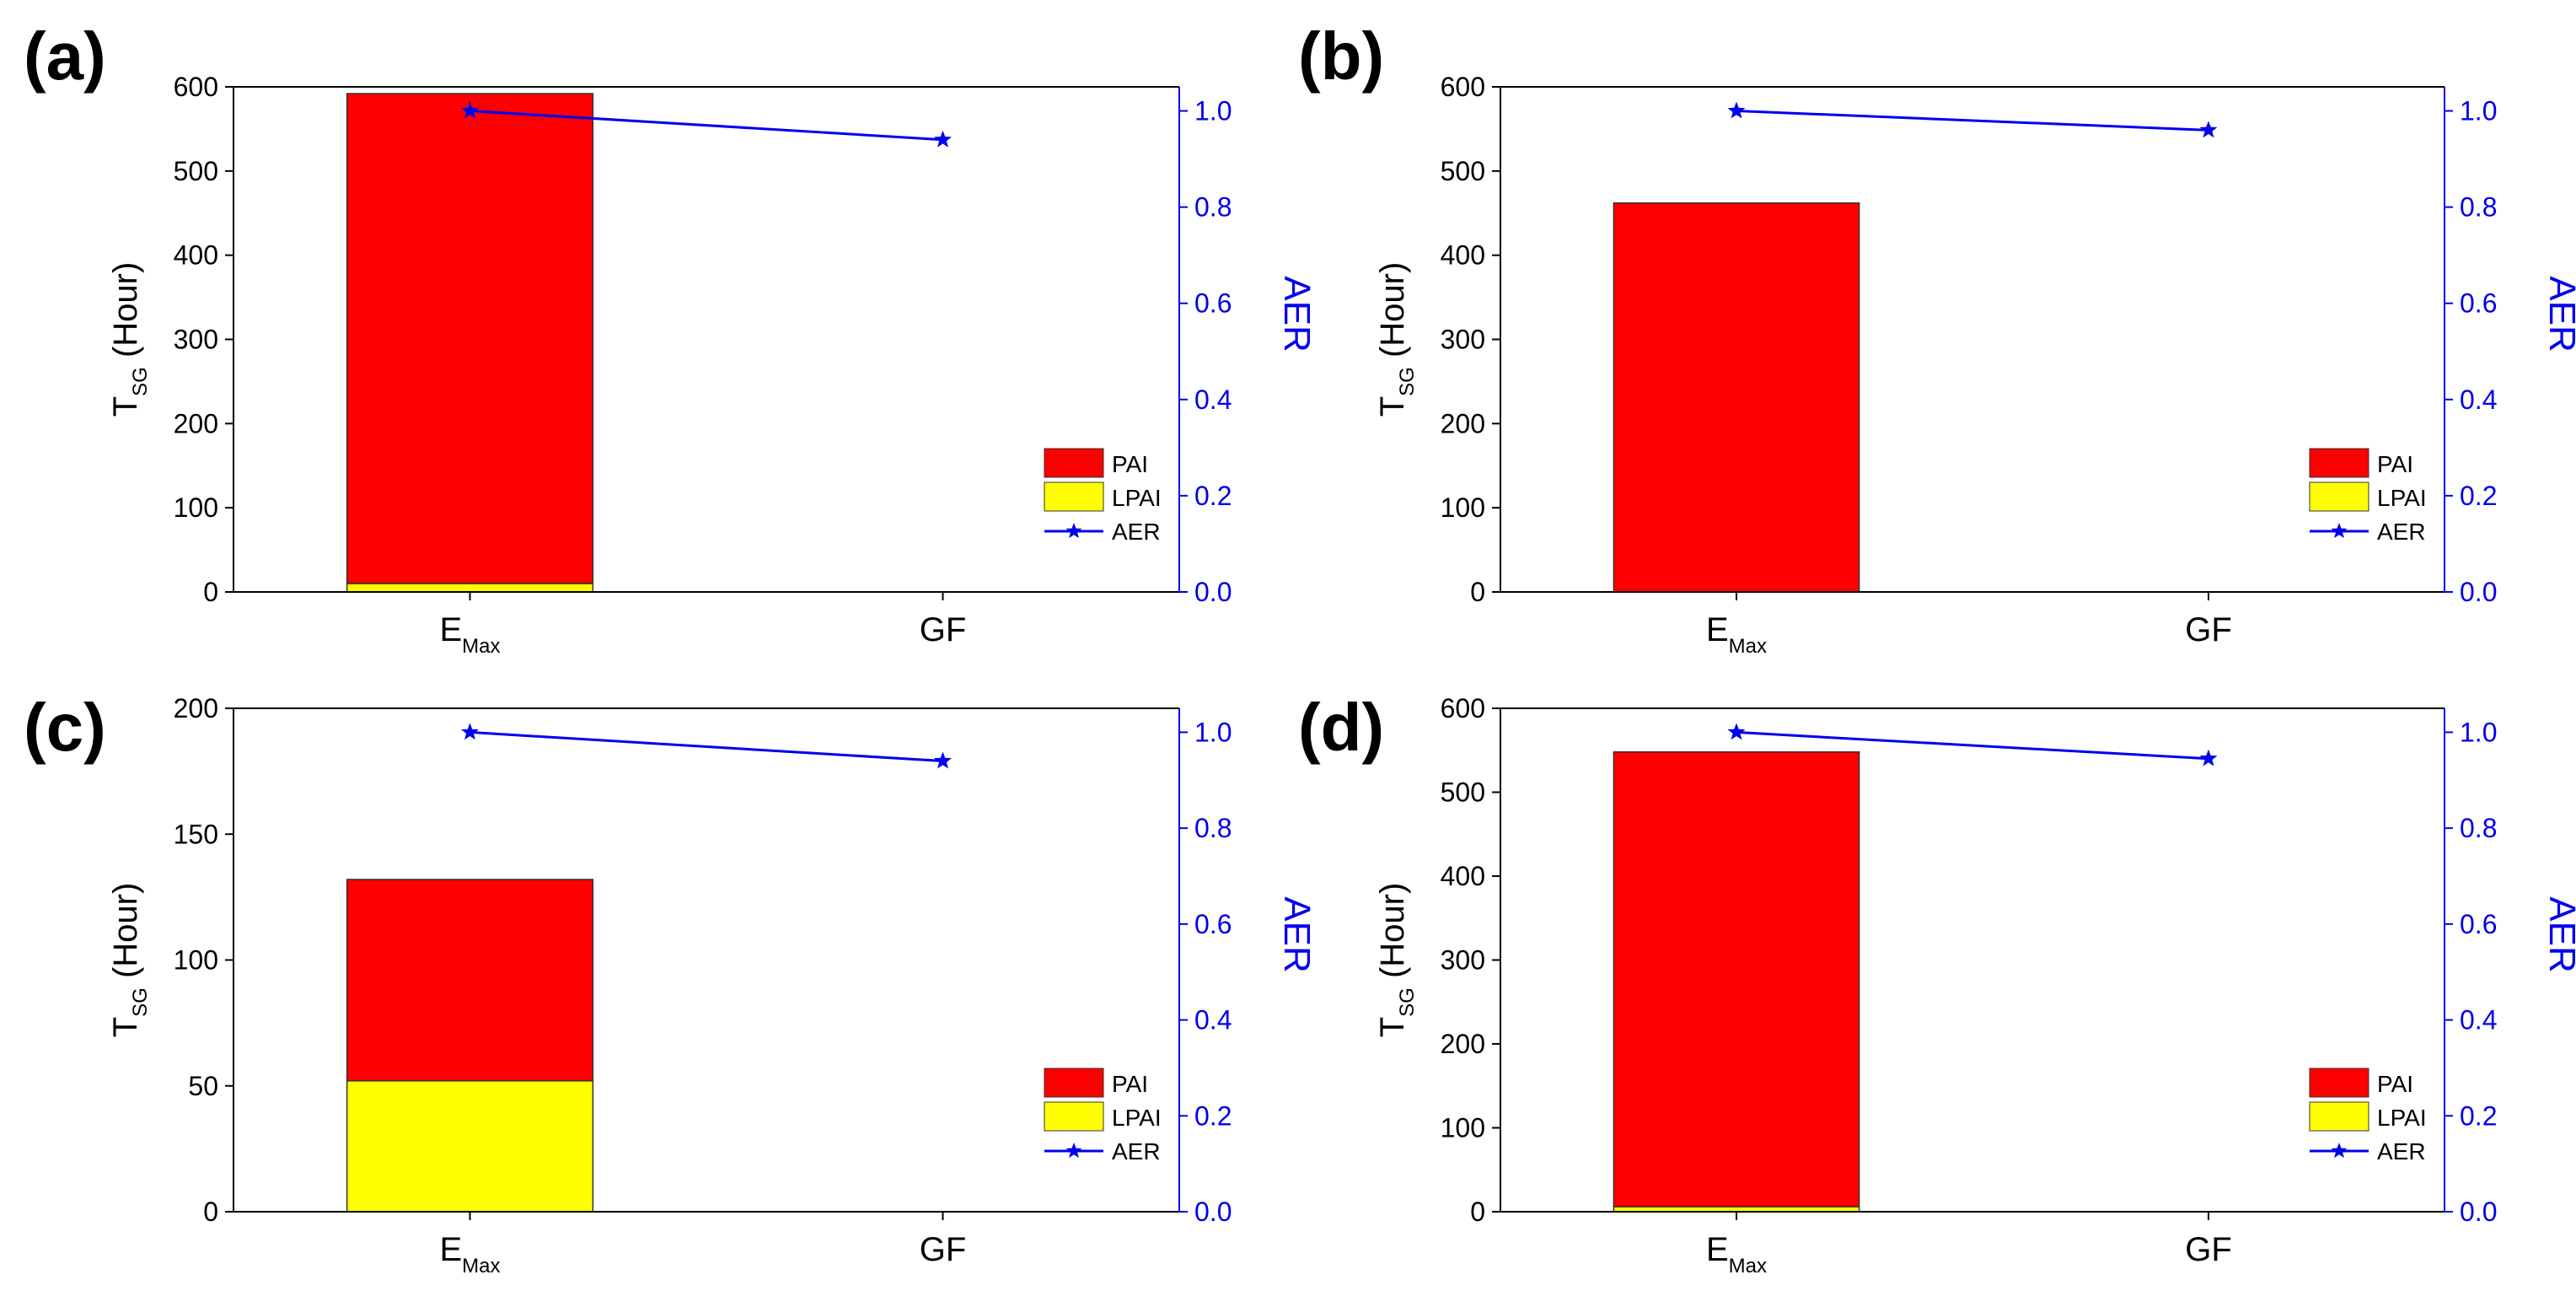  Describe the element at coordinates (196, 834) in the screenshot. I see `y-tick-label: 150` at that location.